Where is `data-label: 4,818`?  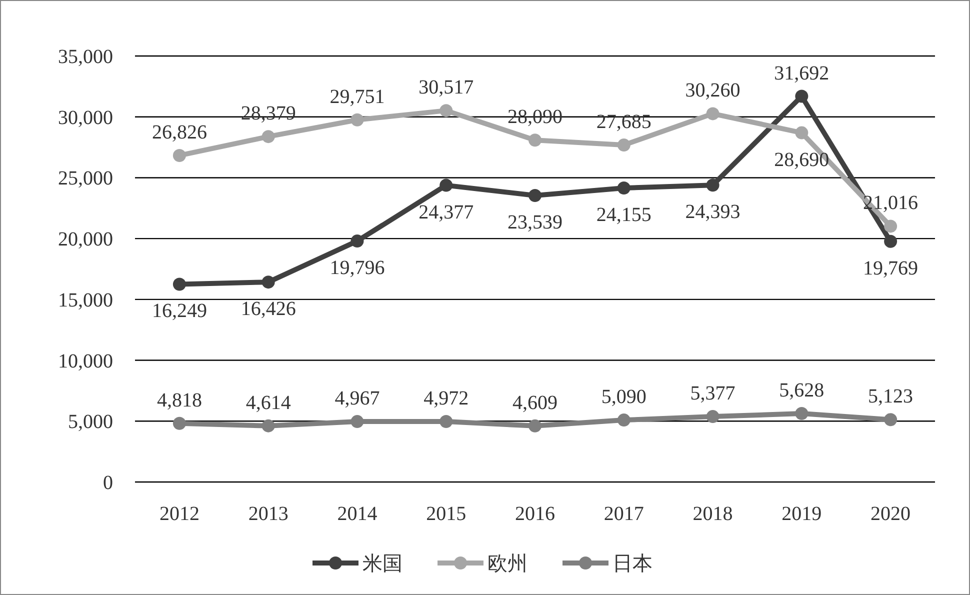 data-label: 4,818 is located at coordinates (179, 400).